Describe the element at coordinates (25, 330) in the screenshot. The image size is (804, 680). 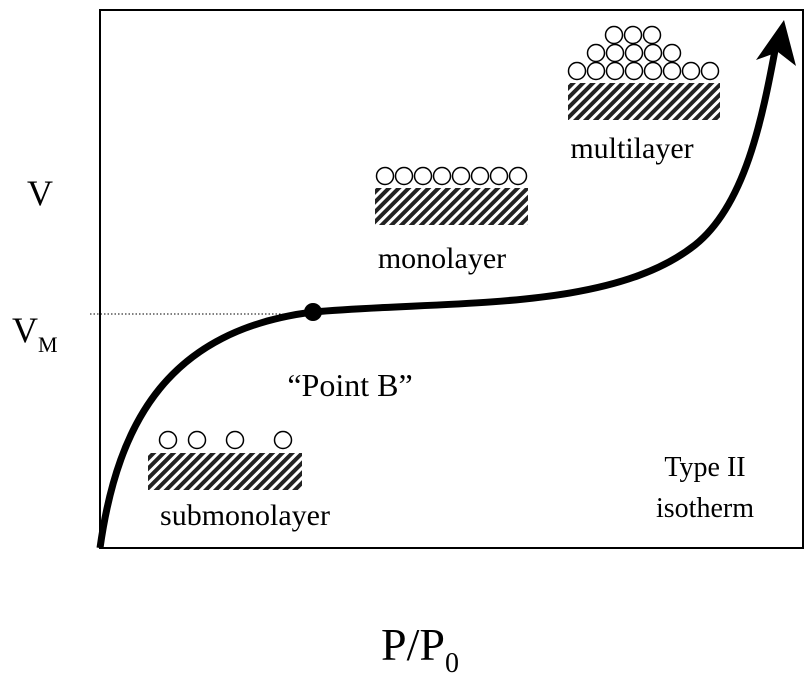
I see `vm-main: V` at that location.